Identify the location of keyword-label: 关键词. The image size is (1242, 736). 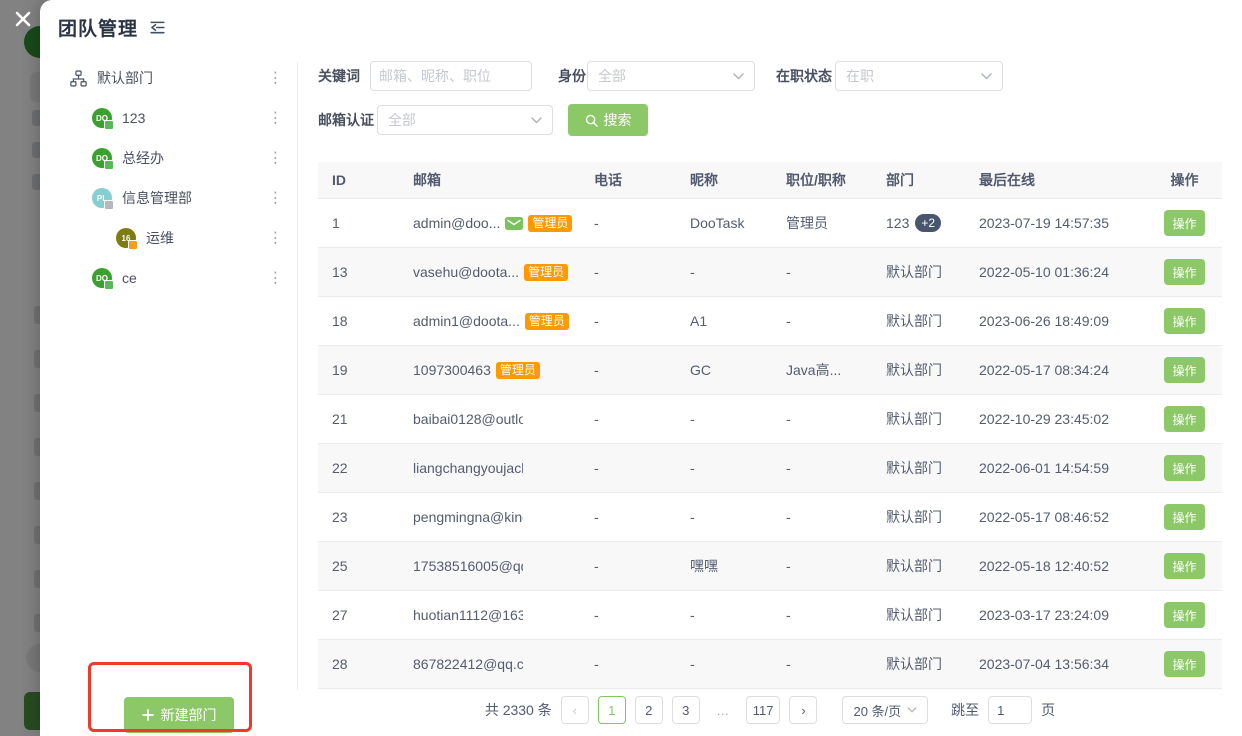
(339, 76).